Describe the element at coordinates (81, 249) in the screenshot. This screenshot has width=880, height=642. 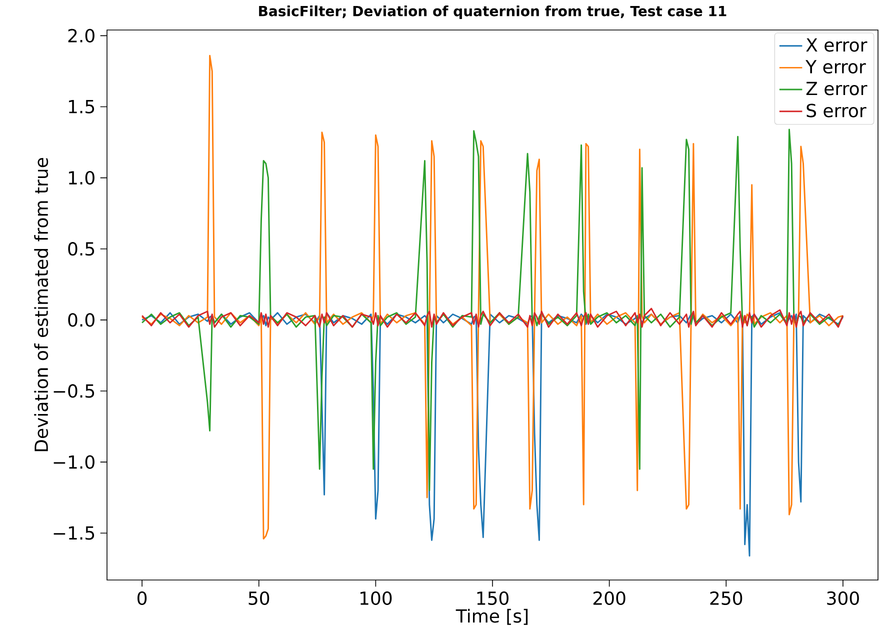
I see `y-tick-label: 0.5` at that location.